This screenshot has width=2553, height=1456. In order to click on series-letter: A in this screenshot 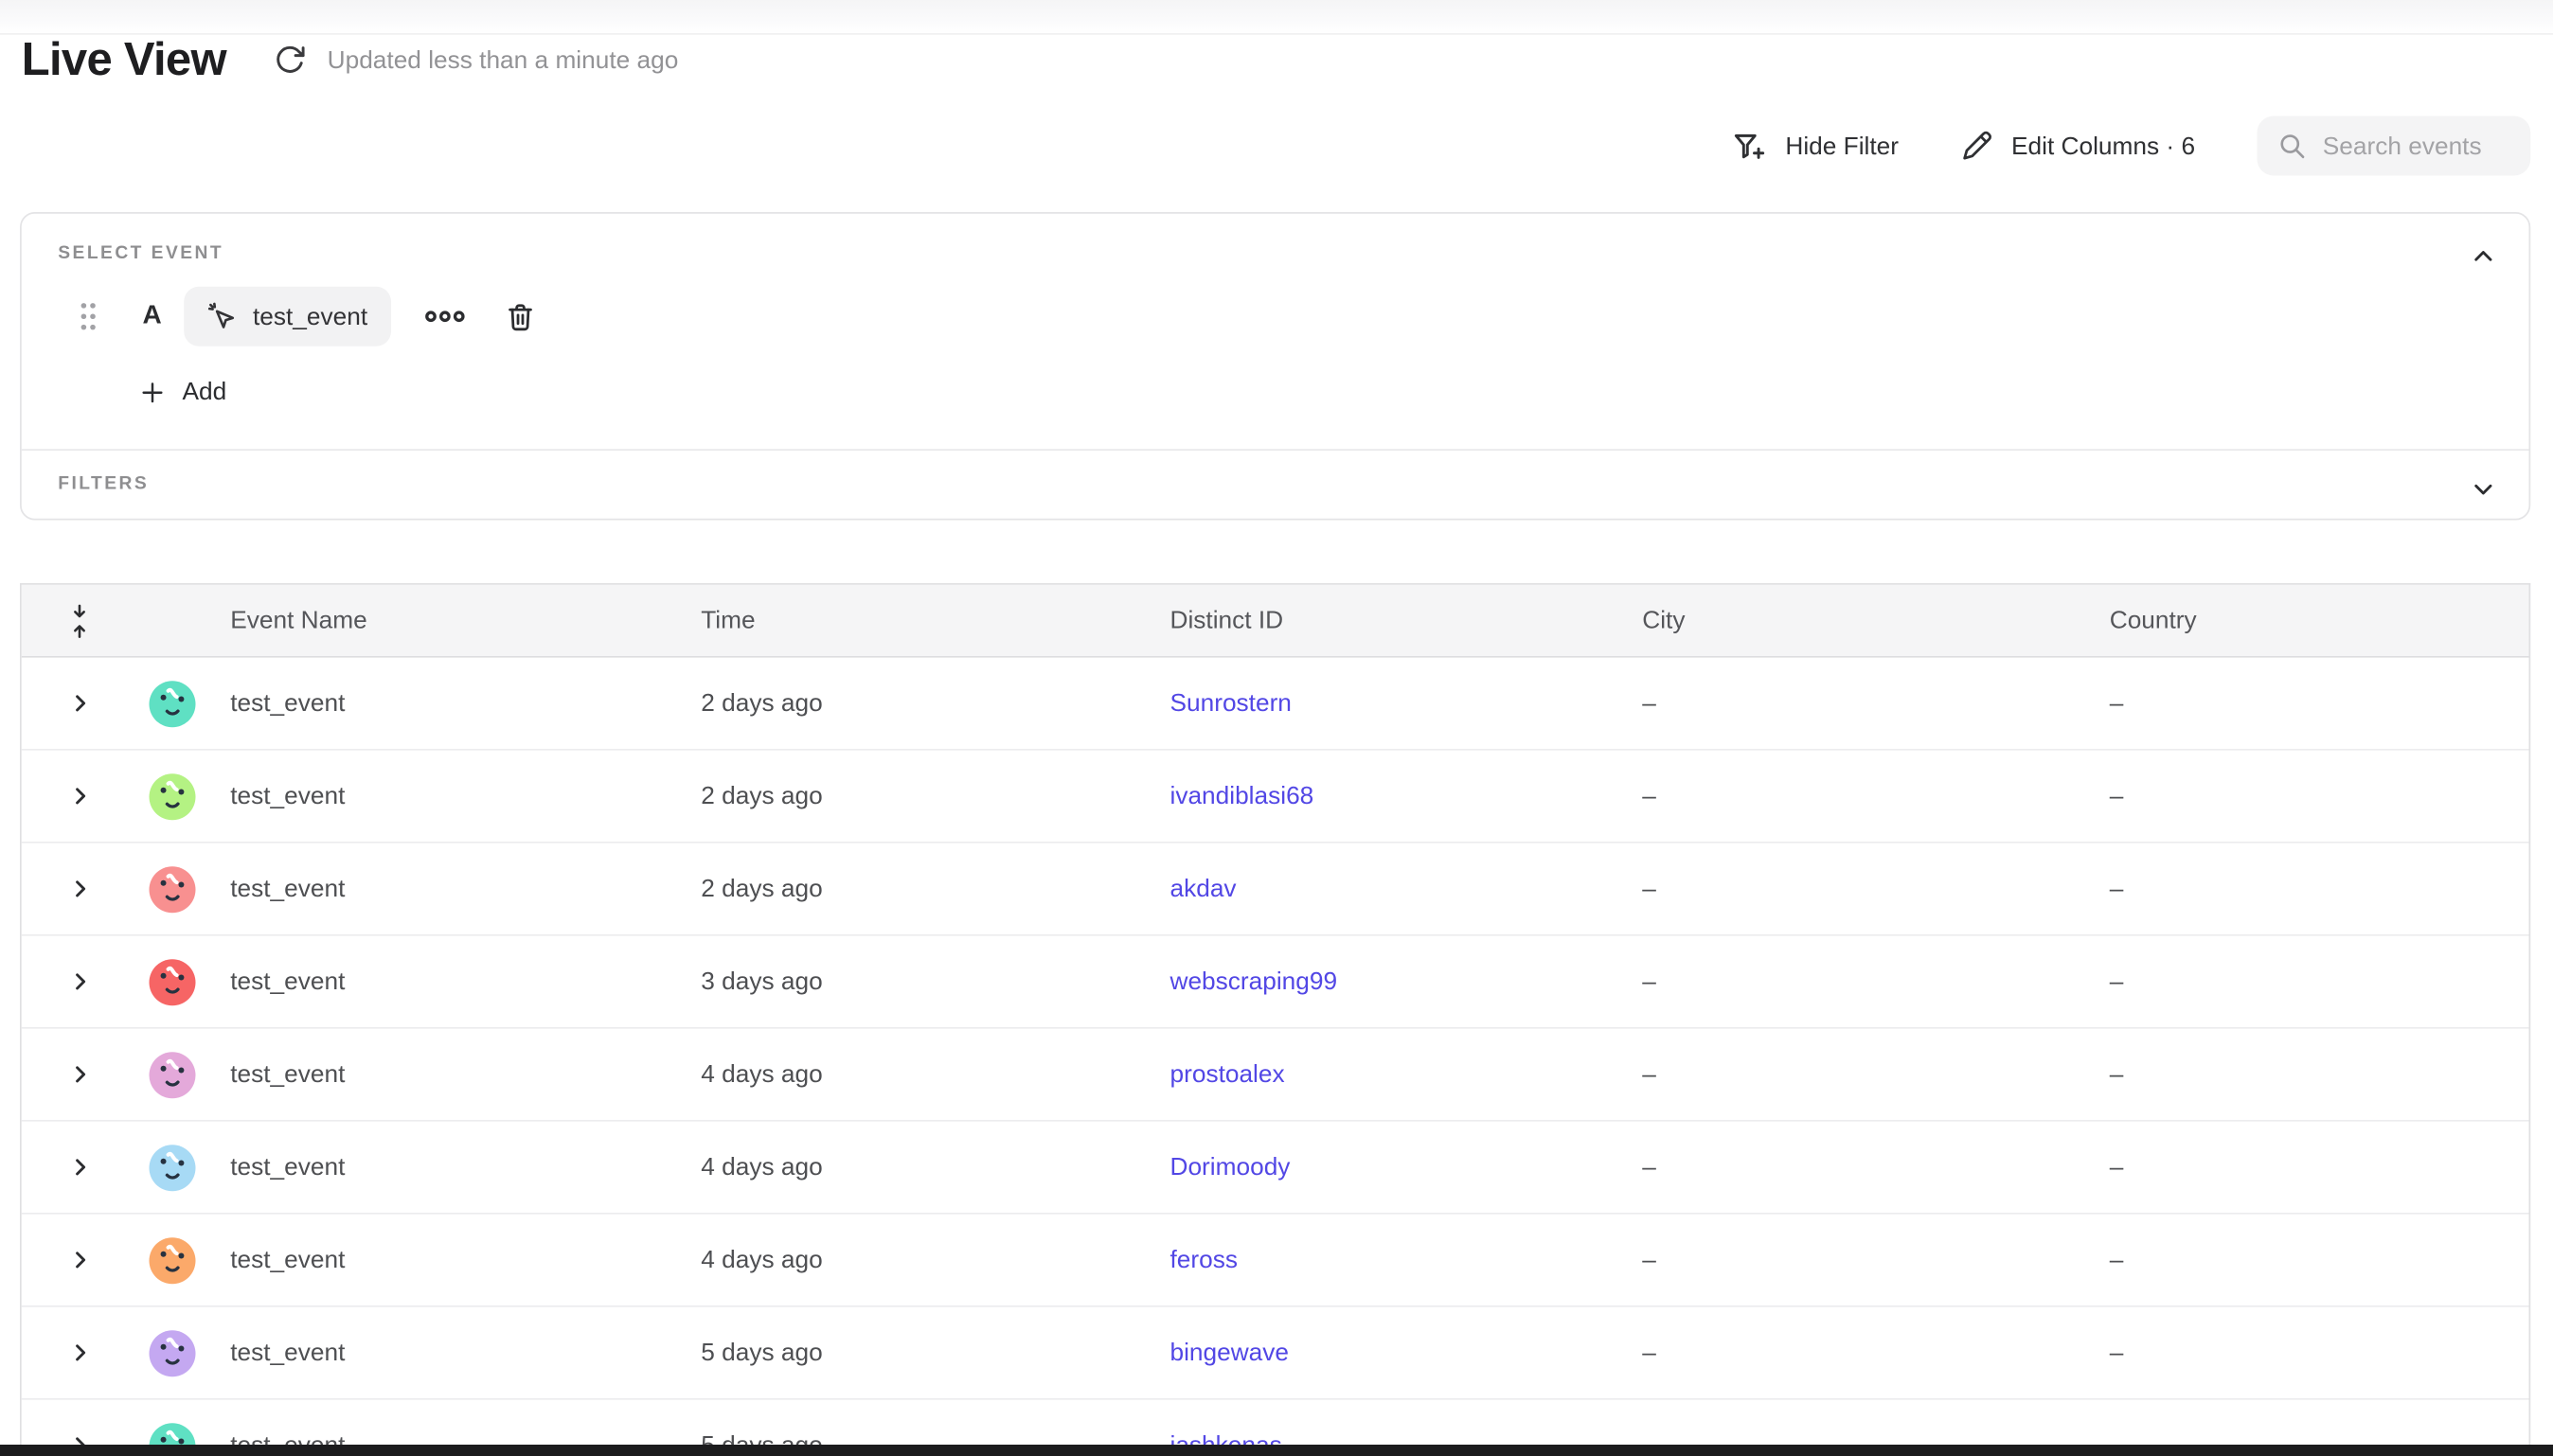, I will do `click(152, 315)`.